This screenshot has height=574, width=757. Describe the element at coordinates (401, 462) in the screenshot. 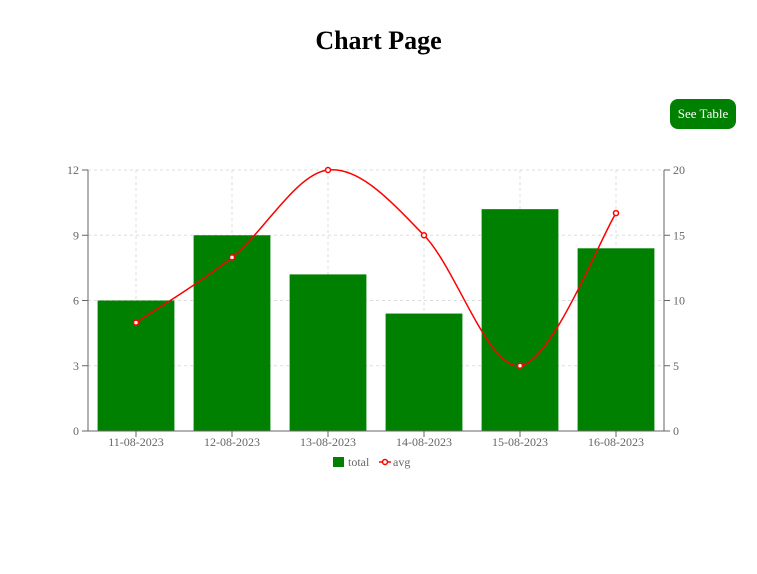

I see `legend-avg-label: avg` at that location.